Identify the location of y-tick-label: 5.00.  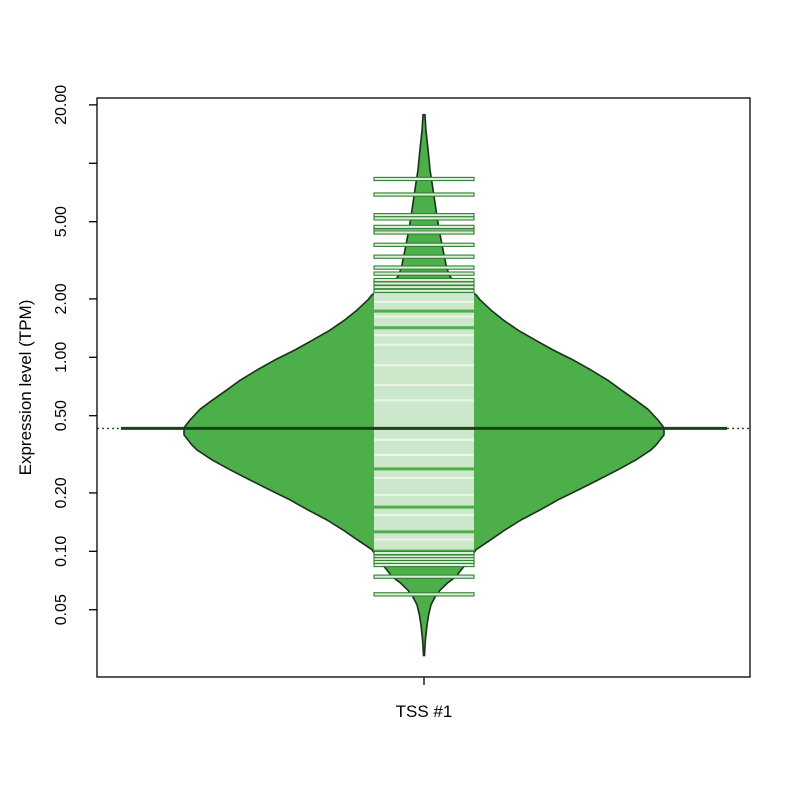
(61, 221).